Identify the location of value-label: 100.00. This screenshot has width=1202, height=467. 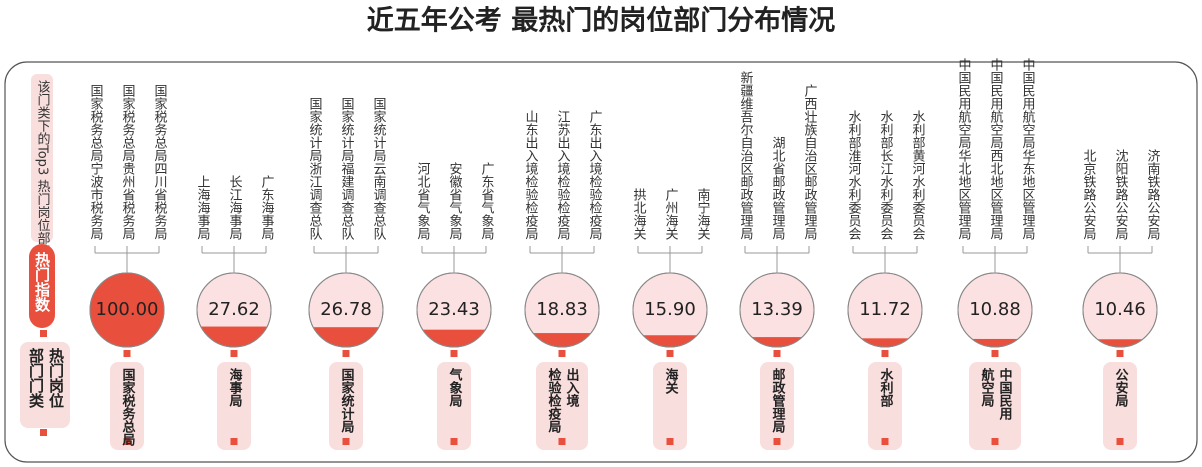
(127, 309).